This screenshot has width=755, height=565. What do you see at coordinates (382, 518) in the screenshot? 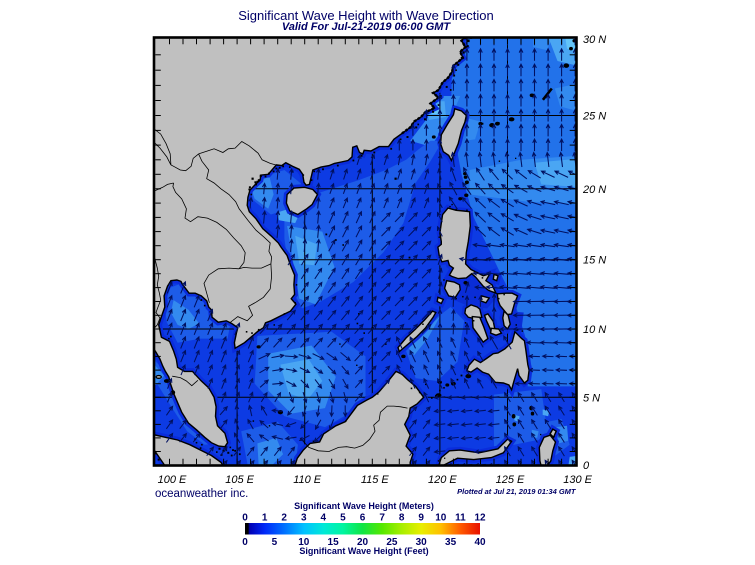
I see `svg-text: 7` at bounding box center [382, 518].